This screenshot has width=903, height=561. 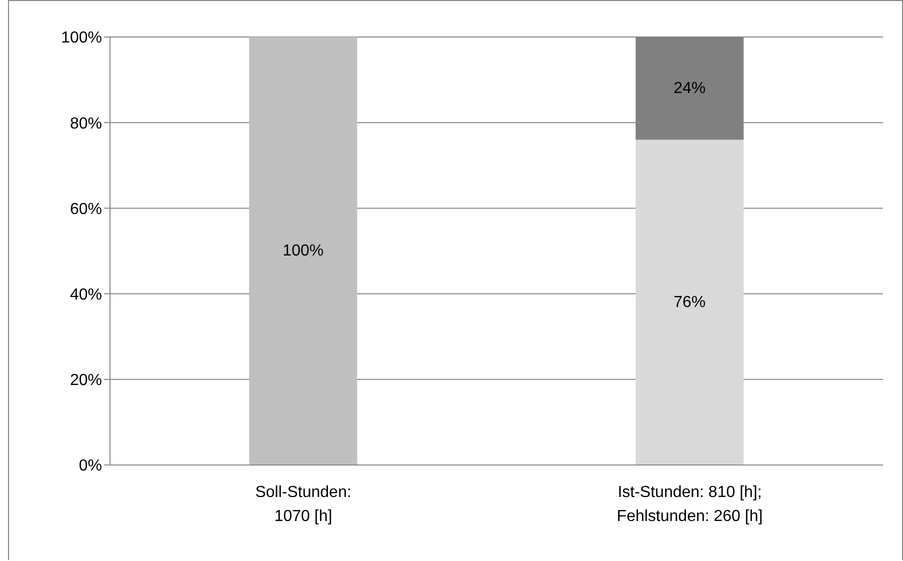 I want to click on x-tick-label: Soll-Stunden: 1070 [h], so click(x=303, y=504).